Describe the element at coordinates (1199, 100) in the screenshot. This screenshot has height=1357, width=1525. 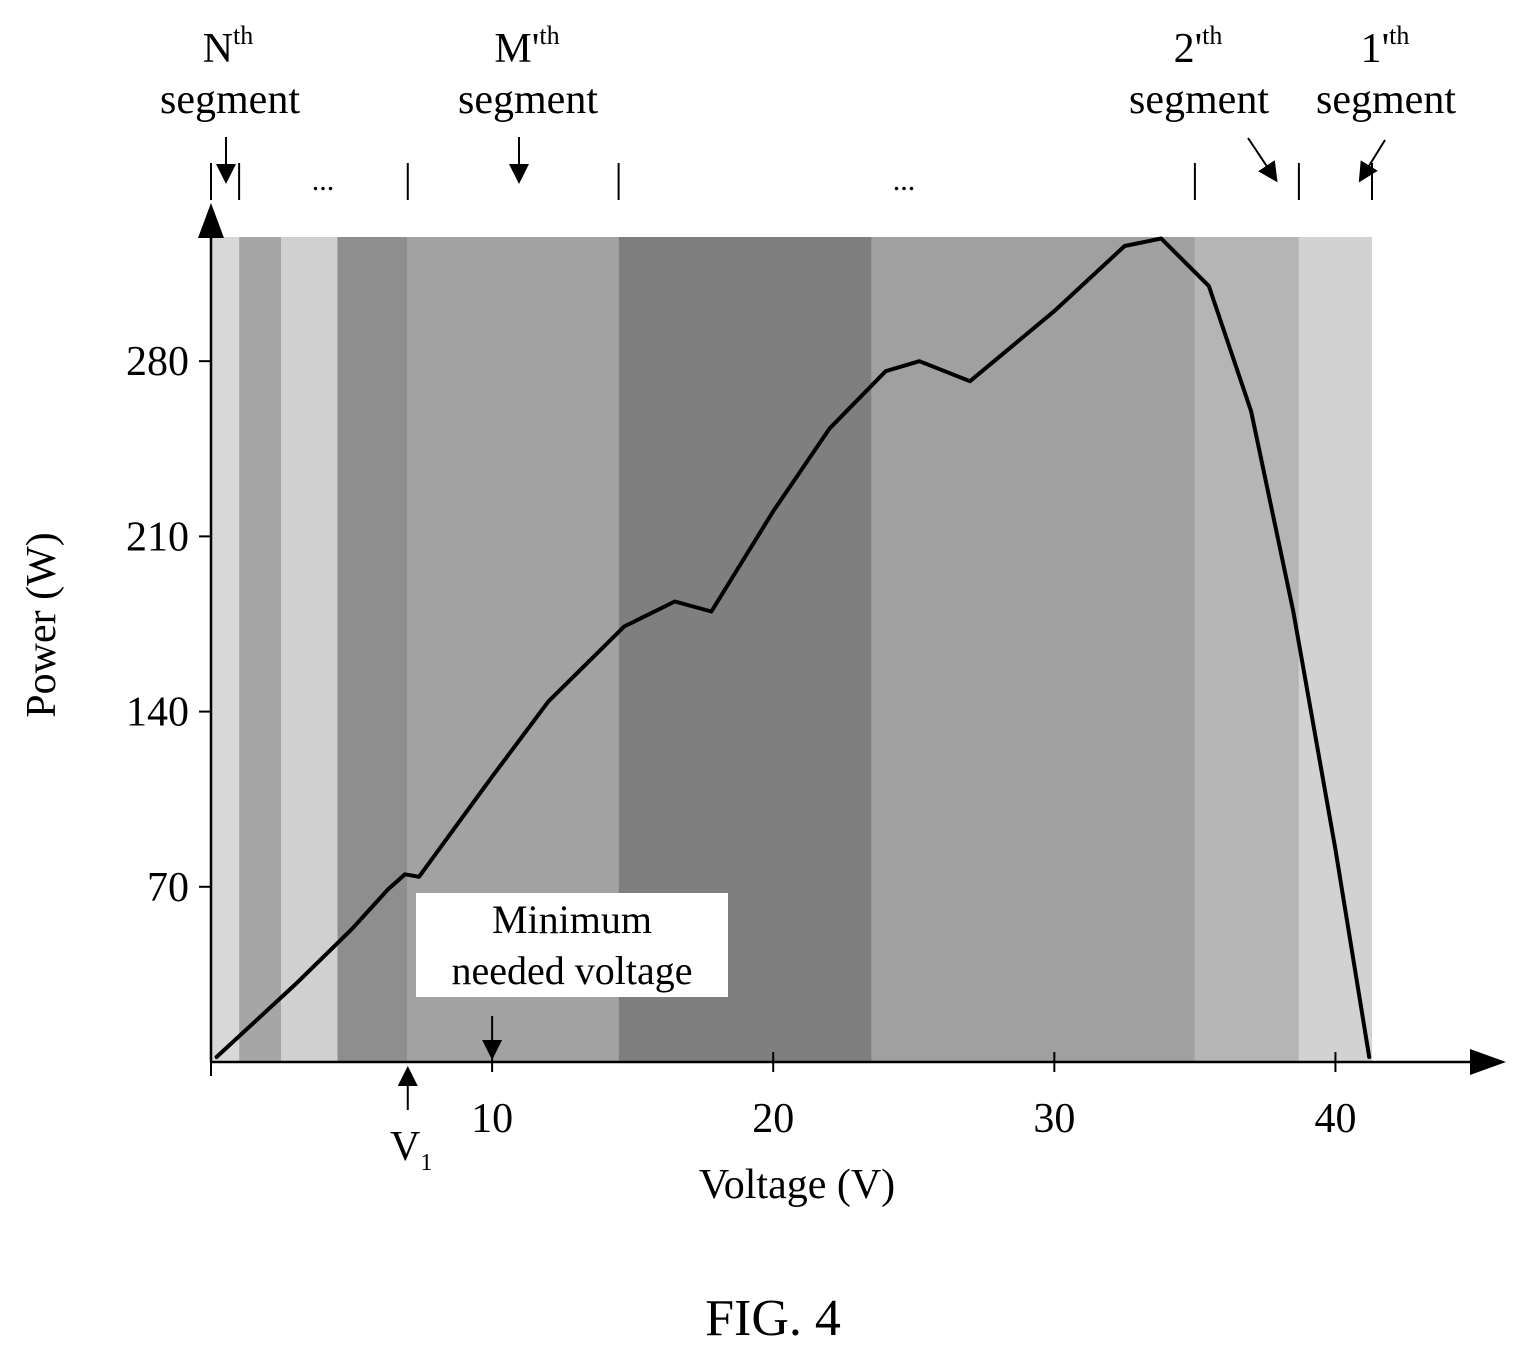
I see `segment-2-text: segment` at that location.